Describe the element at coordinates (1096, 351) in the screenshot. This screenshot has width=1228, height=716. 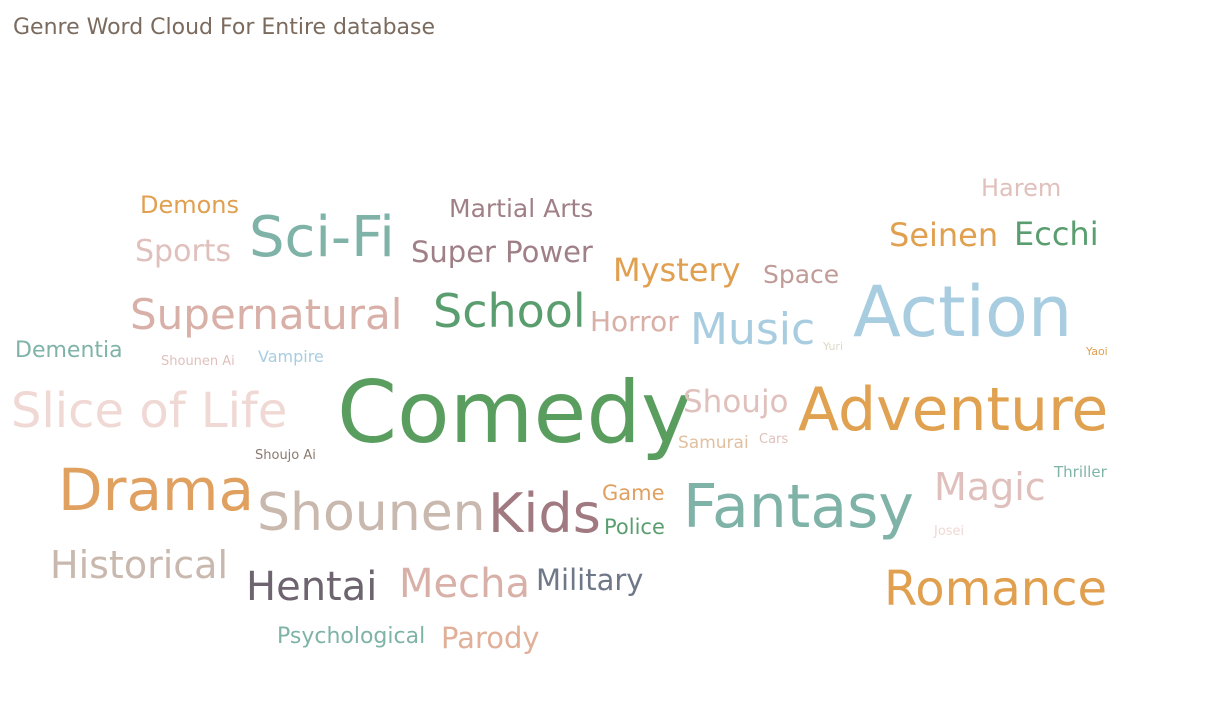
I see `word-yaoi: Yaoi` at that location.